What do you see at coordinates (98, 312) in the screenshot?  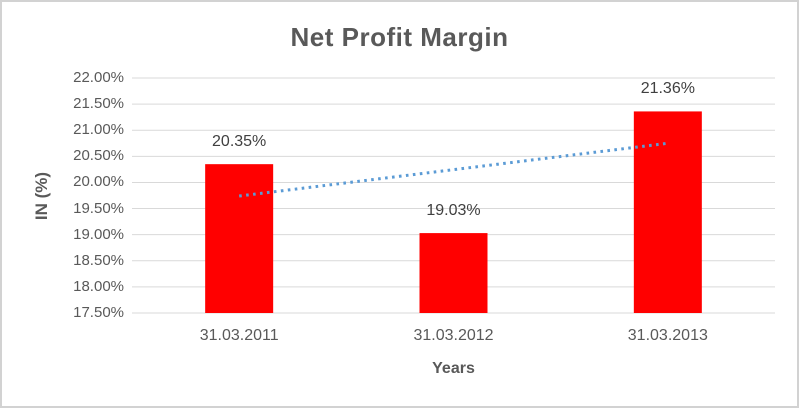 I see `y-tick-label: 17.50%` at bounding box center [98, 312].